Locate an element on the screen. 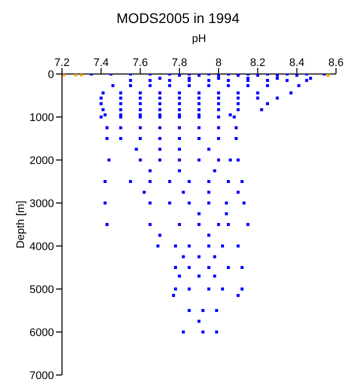  x-axis-title: pH is located at coordinates (199, 38).